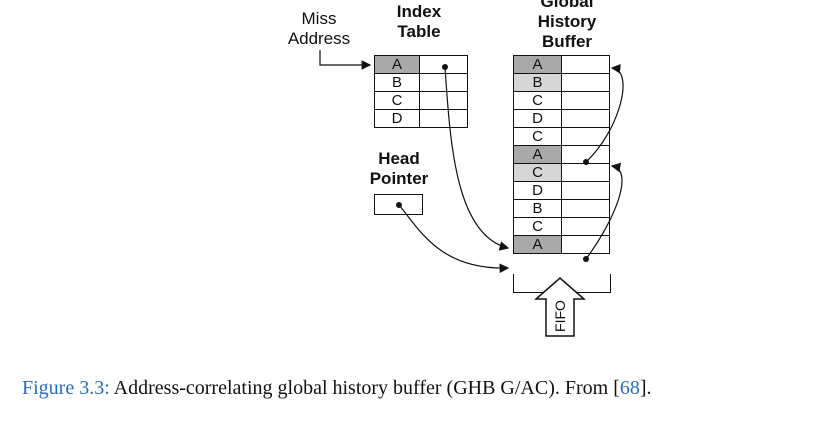 This screenshot has height=425, width=840. What do you see at coordinates (421, 82) in the screenshot?
I see `index-table-row: B` at bounding box center [421, 82].